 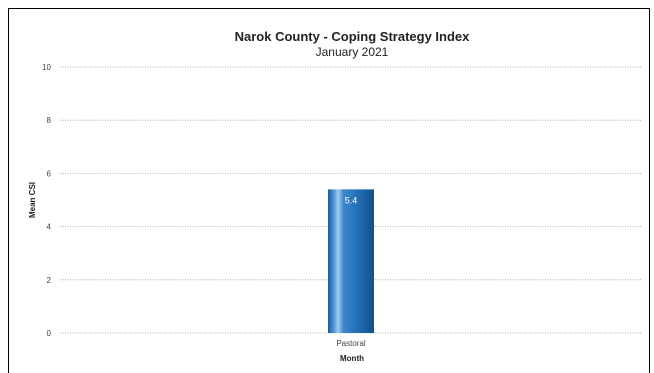 What do you see at coordinates (49, 120) in the screenshot?
I see `y-tick-label: 8` at bounding box center [49, 120].